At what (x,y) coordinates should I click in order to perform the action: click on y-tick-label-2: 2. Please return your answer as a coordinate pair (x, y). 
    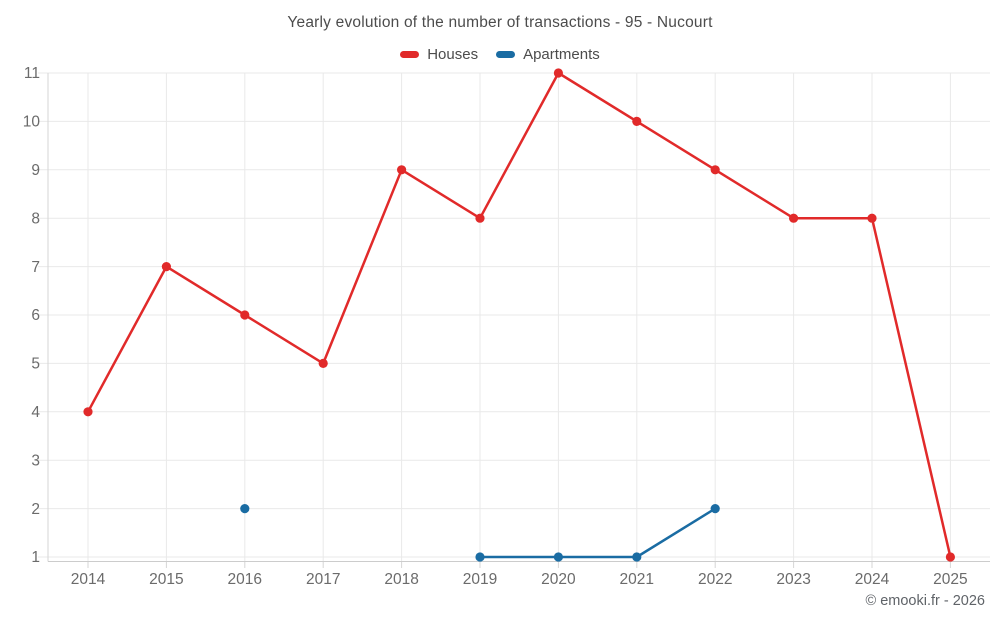
    Looking at the image, I should click on (35, 509).